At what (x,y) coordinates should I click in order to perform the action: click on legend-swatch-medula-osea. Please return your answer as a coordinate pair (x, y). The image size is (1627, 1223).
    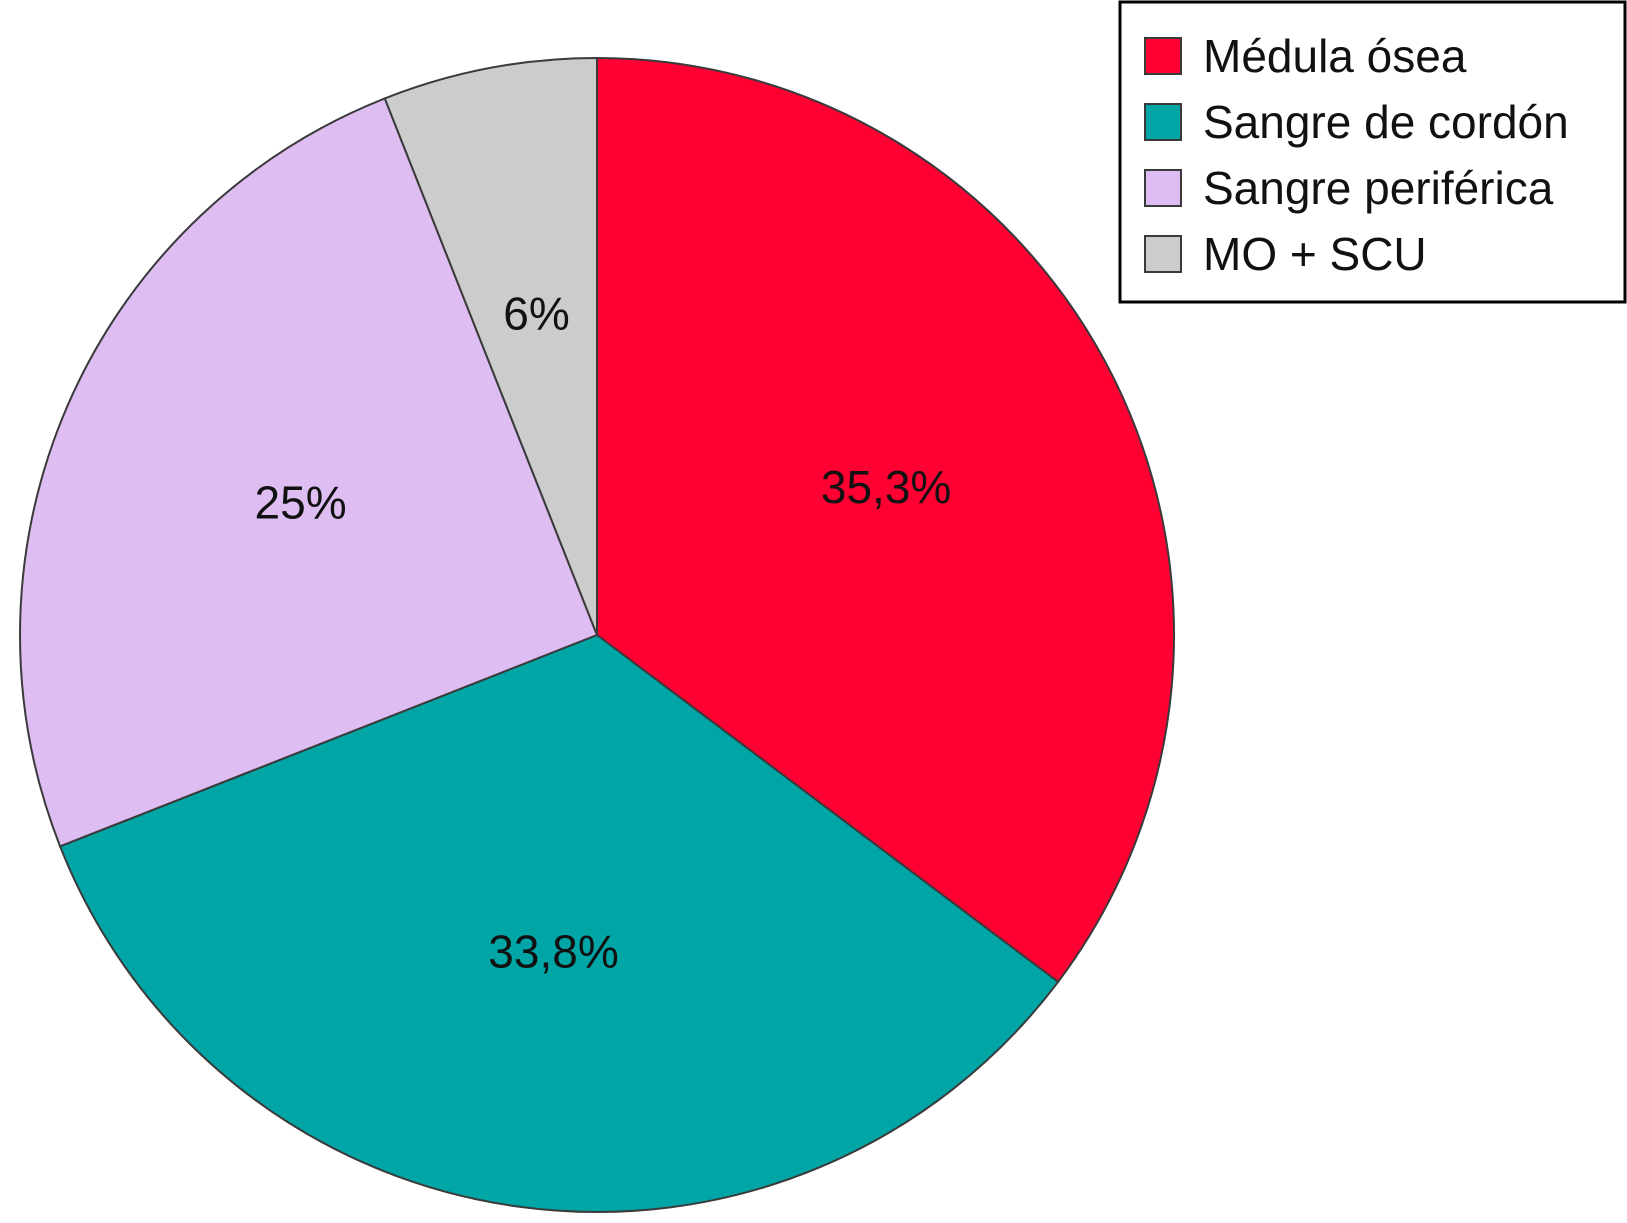
    Looking at the image, I should click on (1163, 56).